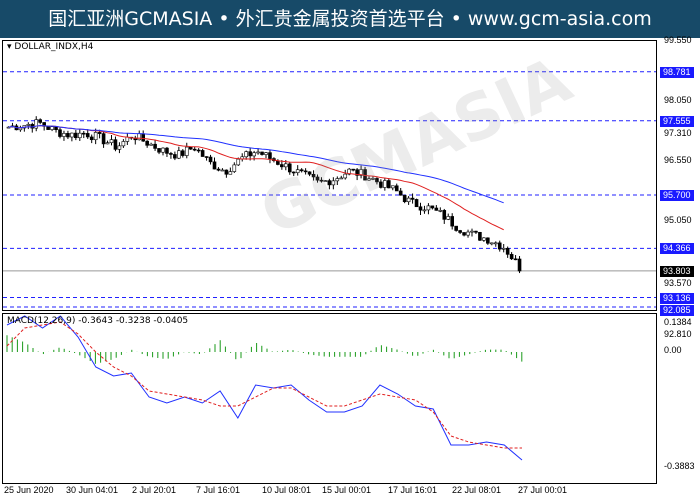 The height and width of the screenshot is (500, 700). I want to click on price-tick: 97.310, so click(678, 132).